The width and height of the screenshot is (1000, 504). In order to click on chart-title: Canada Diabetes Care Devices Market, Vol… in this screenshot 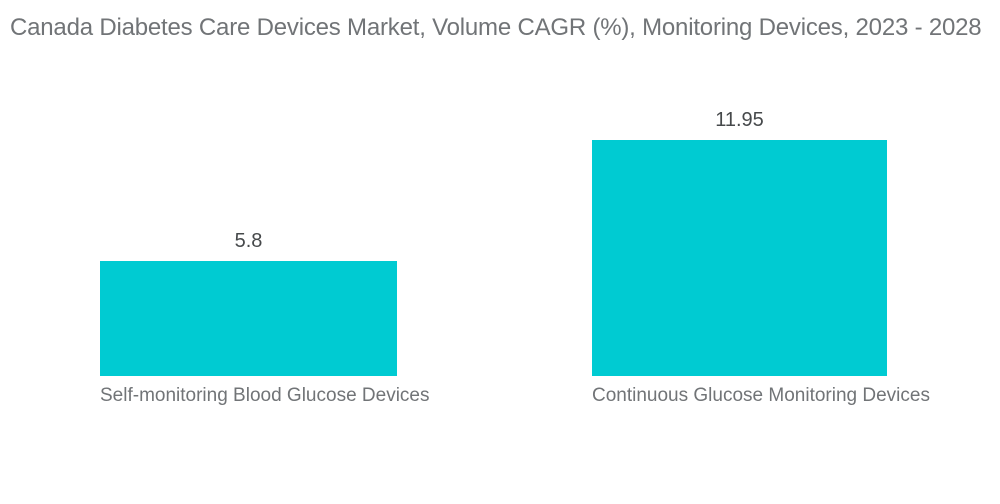, I will do `click(496, 27)`.